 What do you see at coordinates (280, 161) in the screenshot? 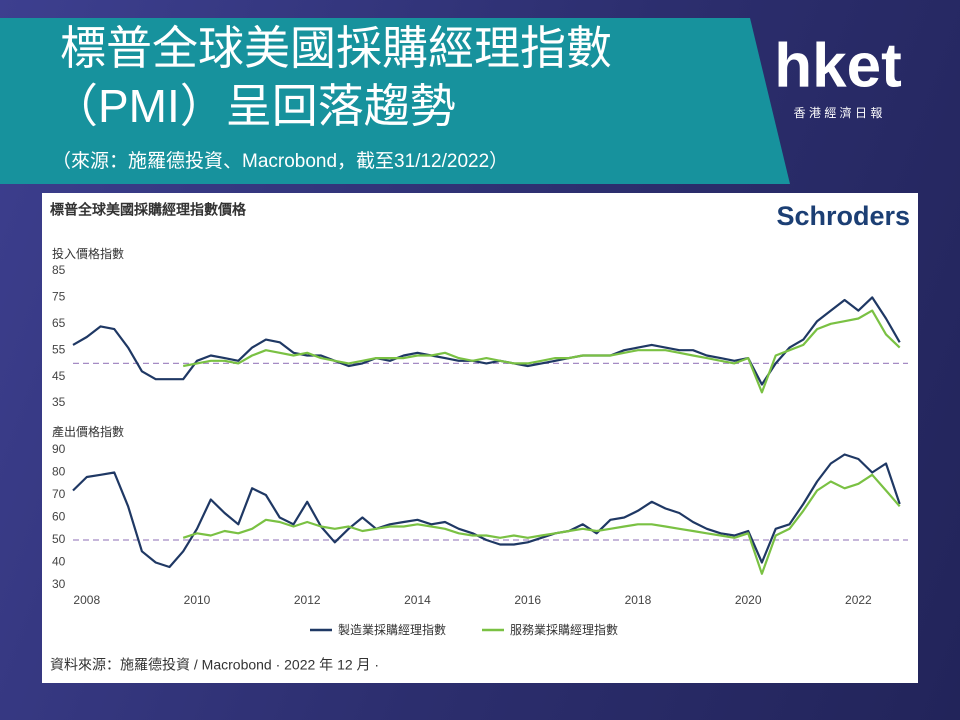
I see `source: （來源：施羅德投資、Macrobond，截至31/12/2022）` at bounding box center [280, 161].